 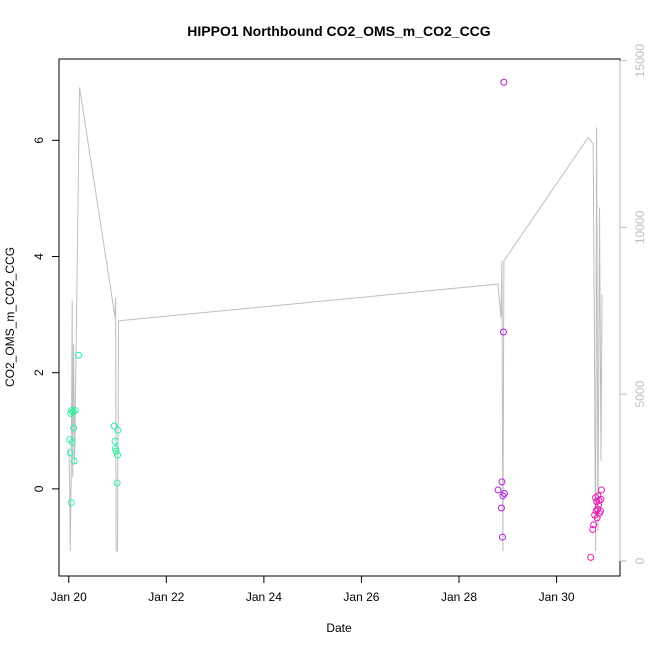 I want to click on x-tick-label: Jan 24, so click(x=264, y=597).